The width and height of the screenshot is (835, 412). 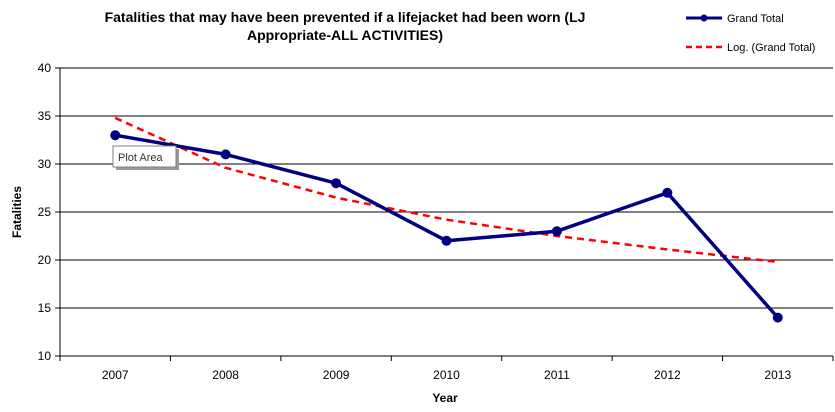 I want to click on y-tick-label-30: 30, so click(x=45, y=164).